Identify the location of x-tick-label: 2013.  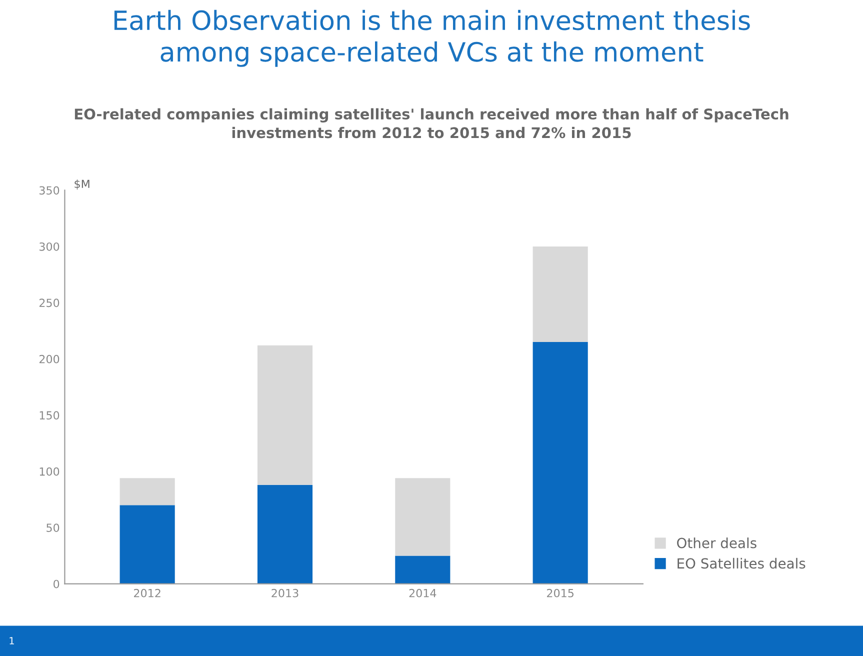
(285, 593).